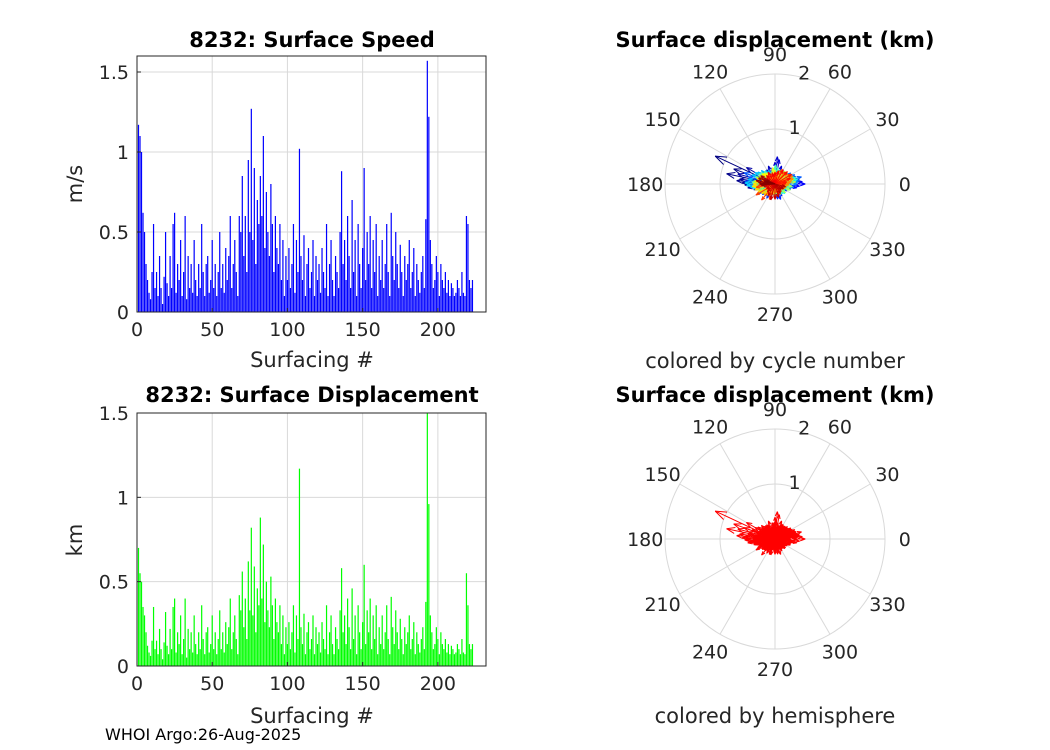 This screenshot has height=750, width=1050. Describe the element at coordinates (760, 533) in the screenshot. I see `compass-hemisphere-arrows` at that location.